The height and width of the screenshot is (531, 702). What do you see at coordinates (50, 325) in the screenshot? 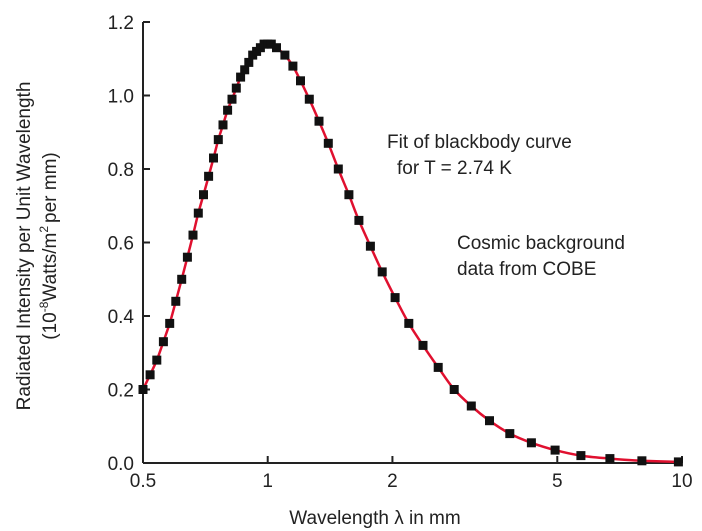
I see `y-axis-title-part1: (10` at bounding box center [50, 325].